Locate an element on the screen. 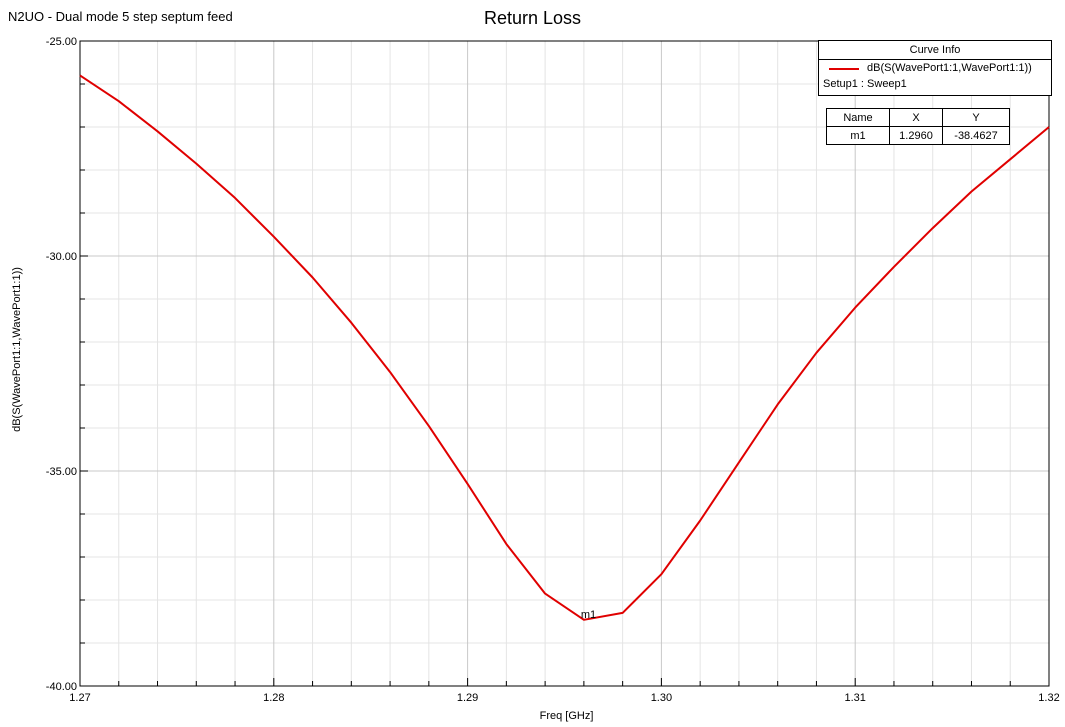 The image size is (1065, 727). marker-header-y: Y is located at coordinates (976, 117).